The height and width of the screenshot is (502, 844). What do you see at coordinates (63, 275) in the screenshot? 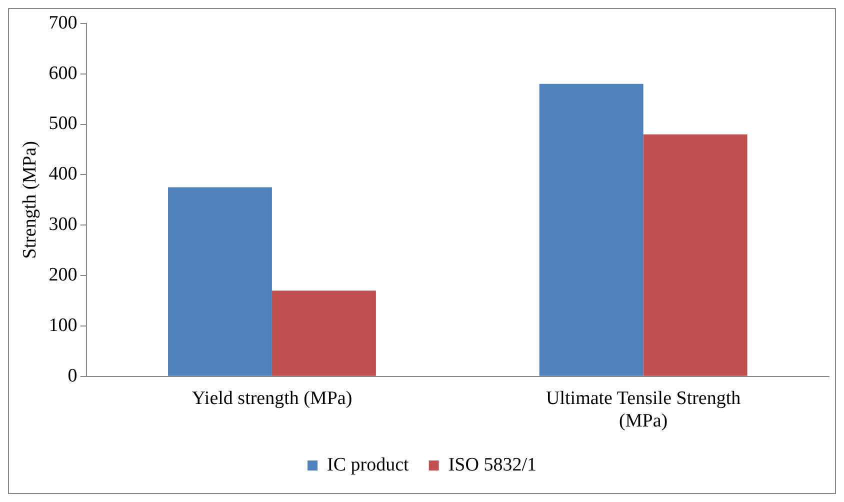
I see `y-tick-label: 200` at bounding box center [63, 275].